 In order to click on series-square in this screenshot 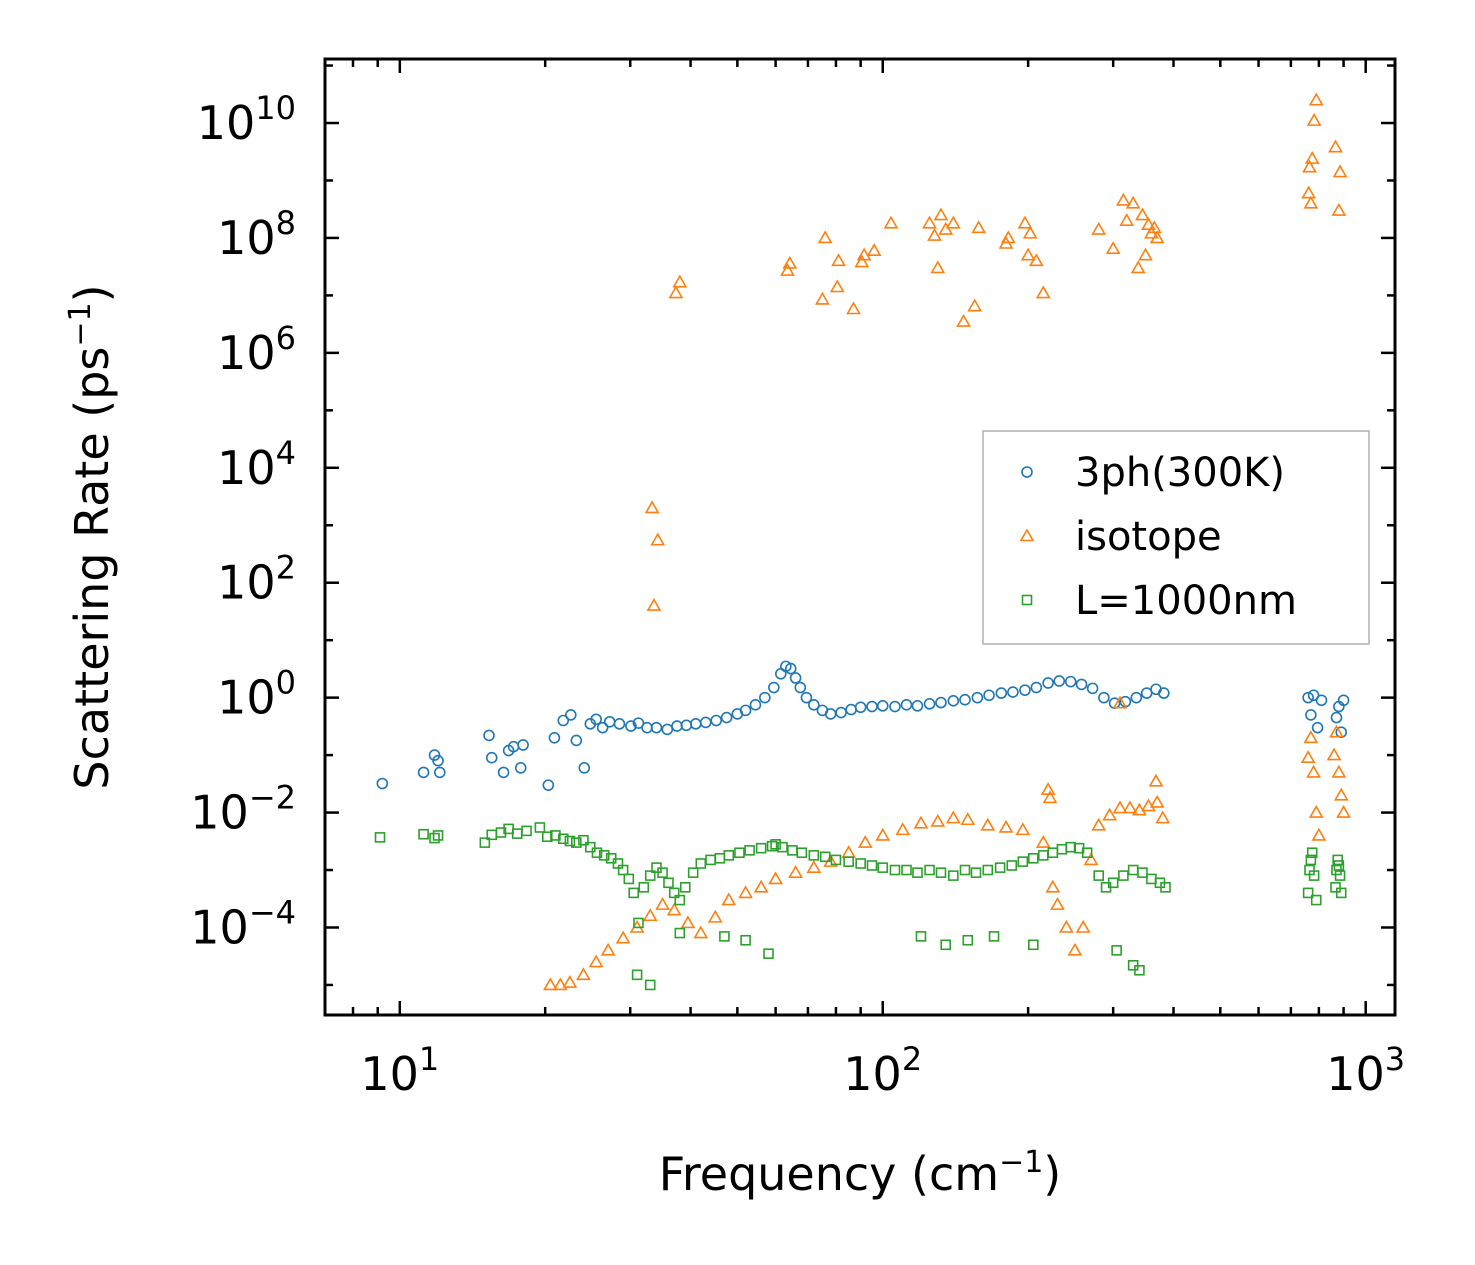, I will do `click(860, 906)`.